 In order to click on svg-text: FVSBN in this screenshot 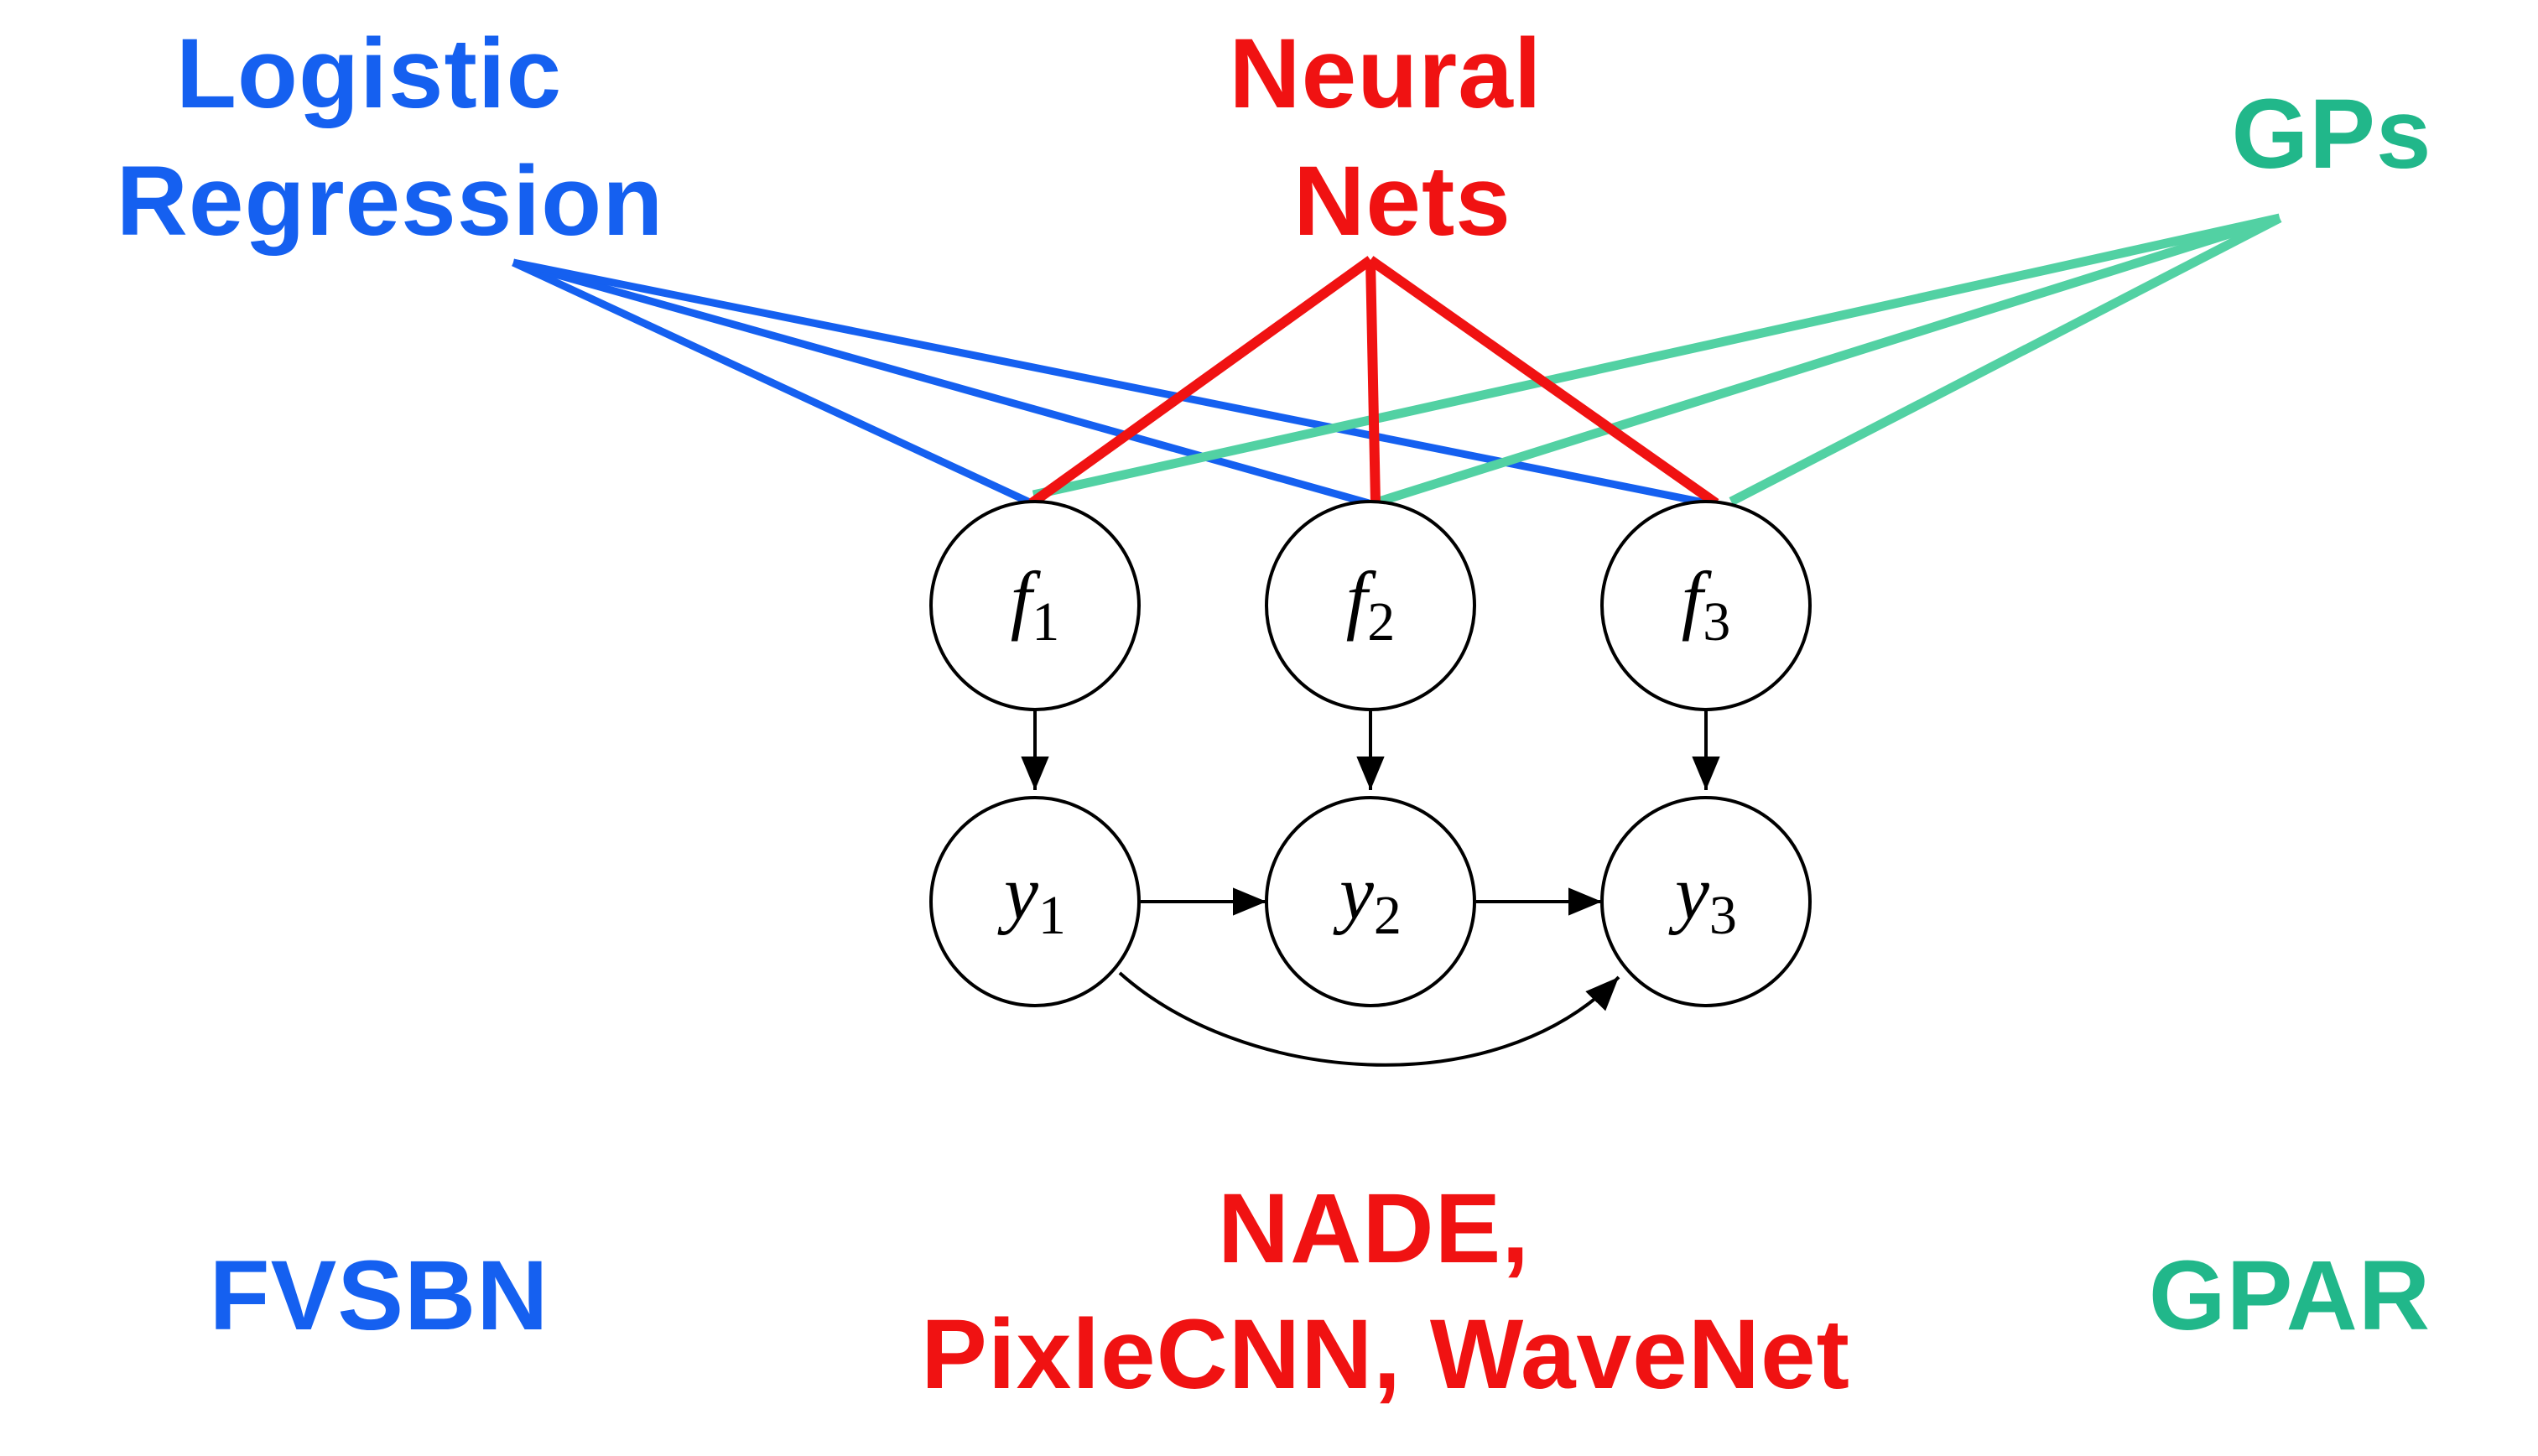, I will do `click(380, 1296)`.